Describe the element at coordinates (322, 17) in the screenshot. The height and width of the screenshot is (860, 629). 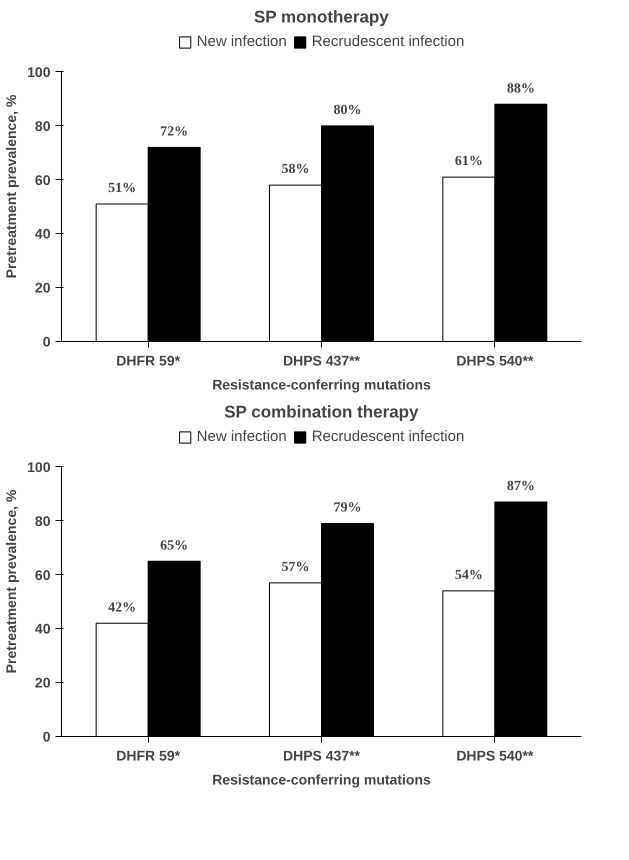
I see `chart-title: SP monotherapy` at that location.